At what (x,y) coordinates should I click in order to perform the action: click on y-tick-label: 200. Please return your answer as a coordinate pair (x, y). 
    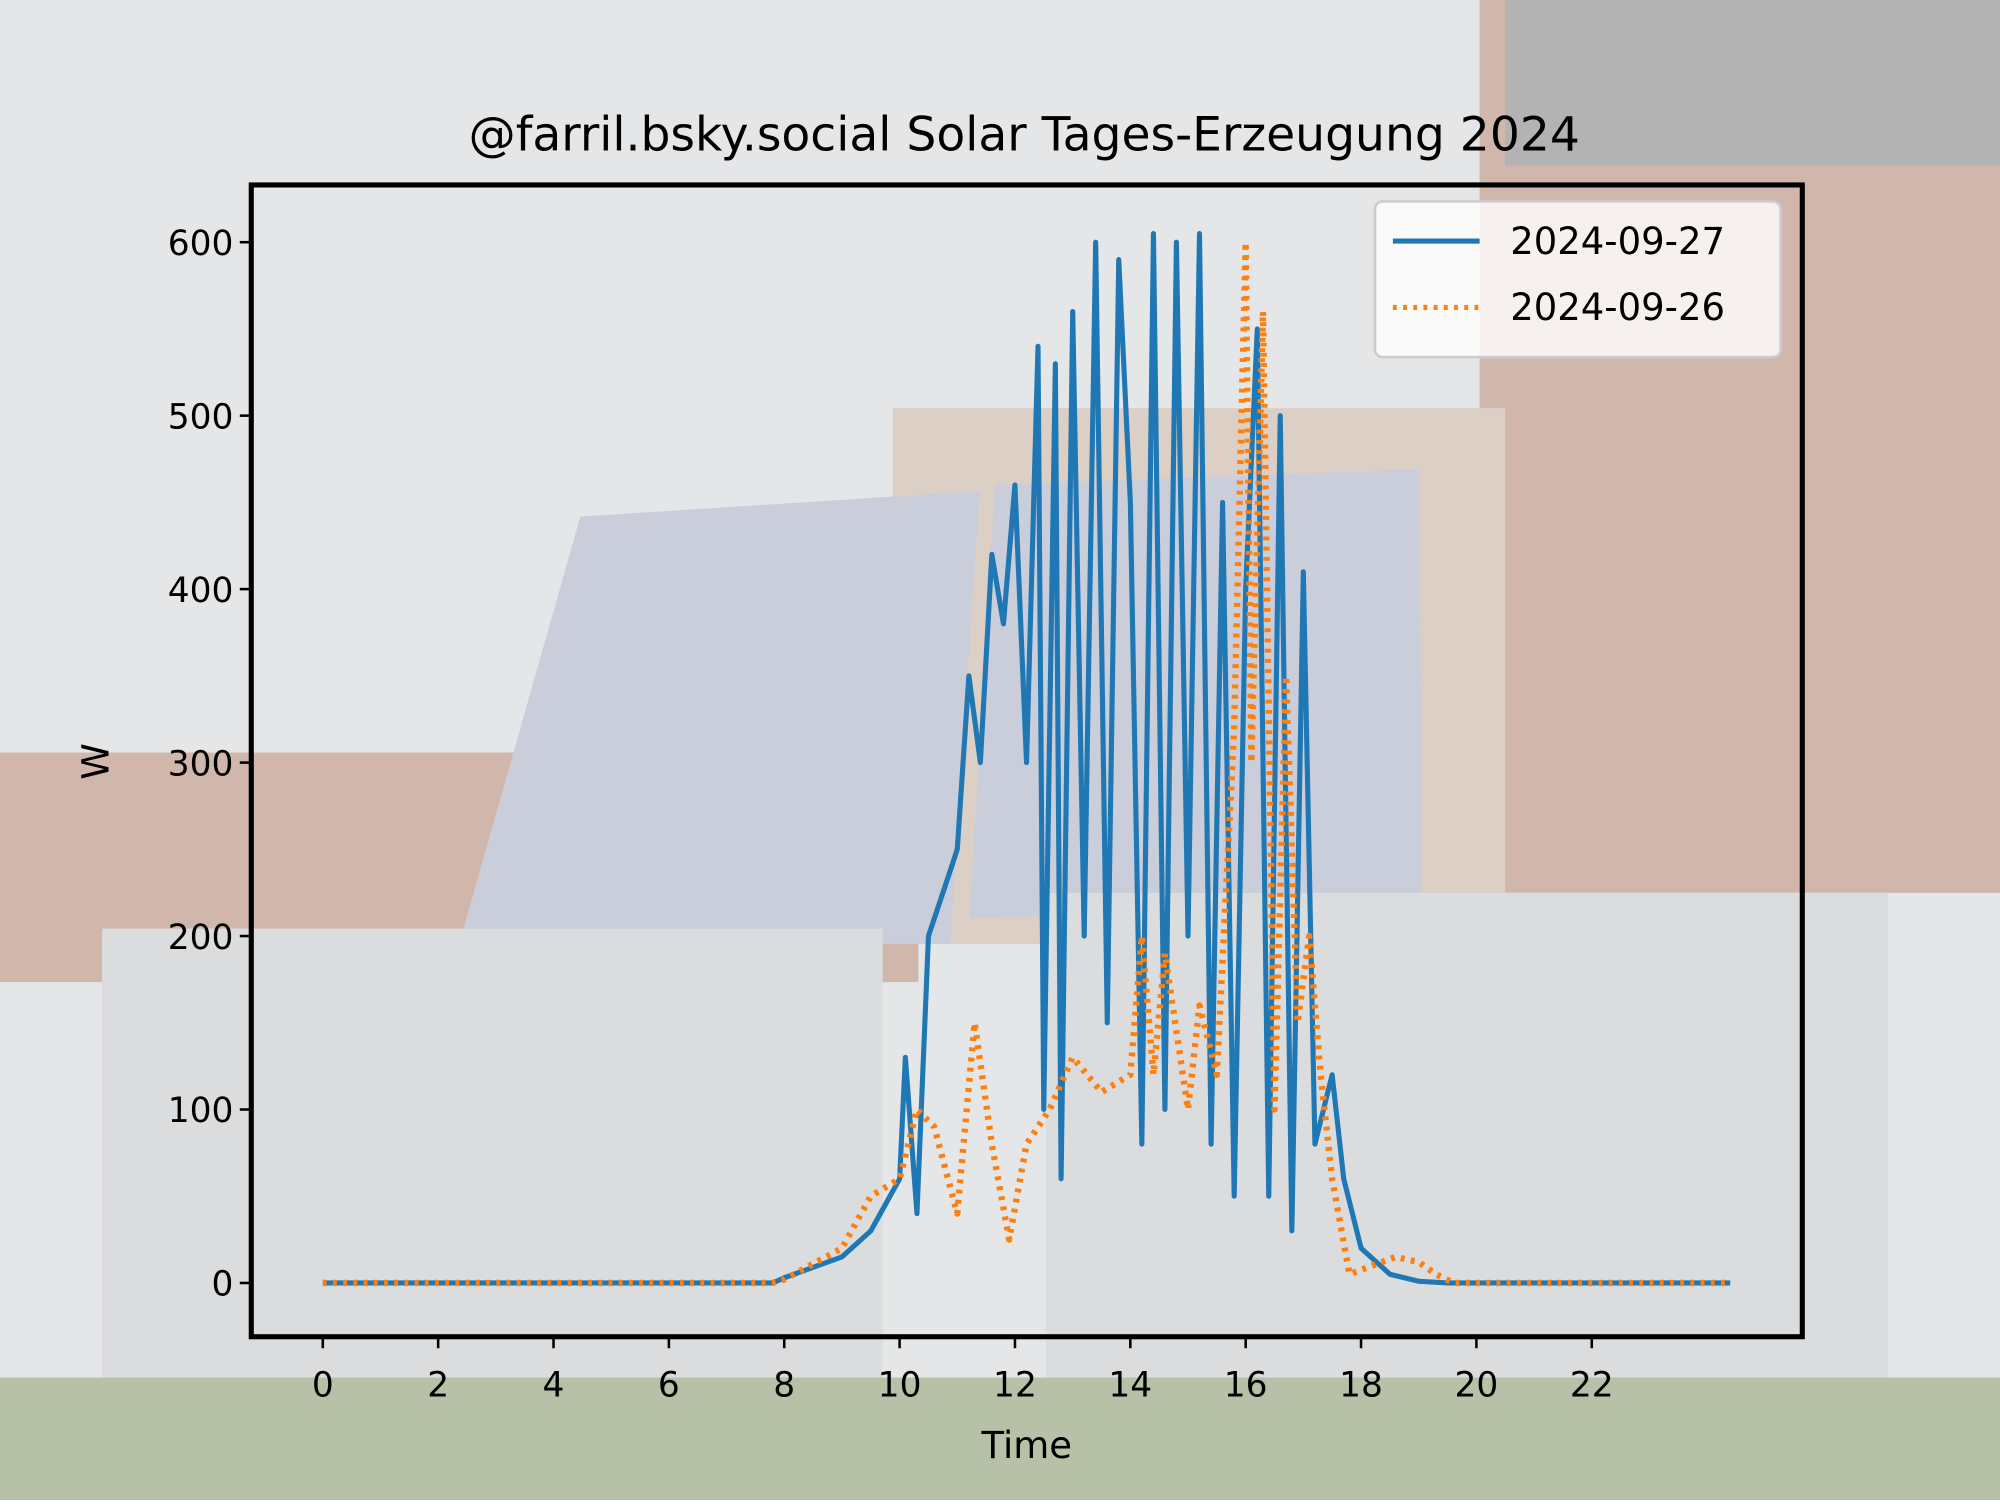
    Looking at the image, I should click on (201, 938).